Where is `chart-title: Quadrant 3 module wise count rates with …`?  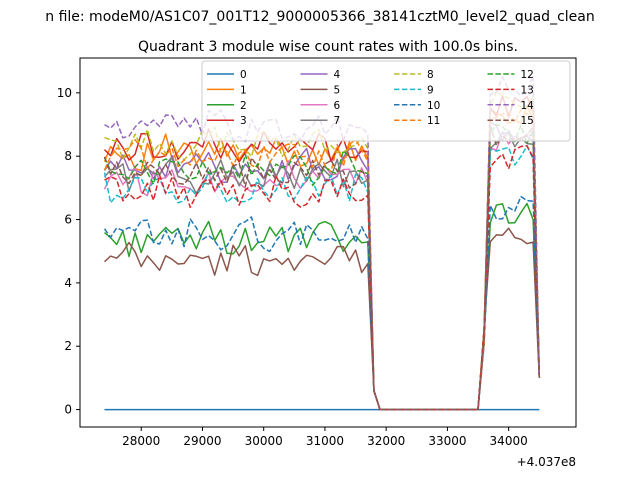
chart-title: Quadrant 3 module wise count rates with … is located at coordinates (328, 47).